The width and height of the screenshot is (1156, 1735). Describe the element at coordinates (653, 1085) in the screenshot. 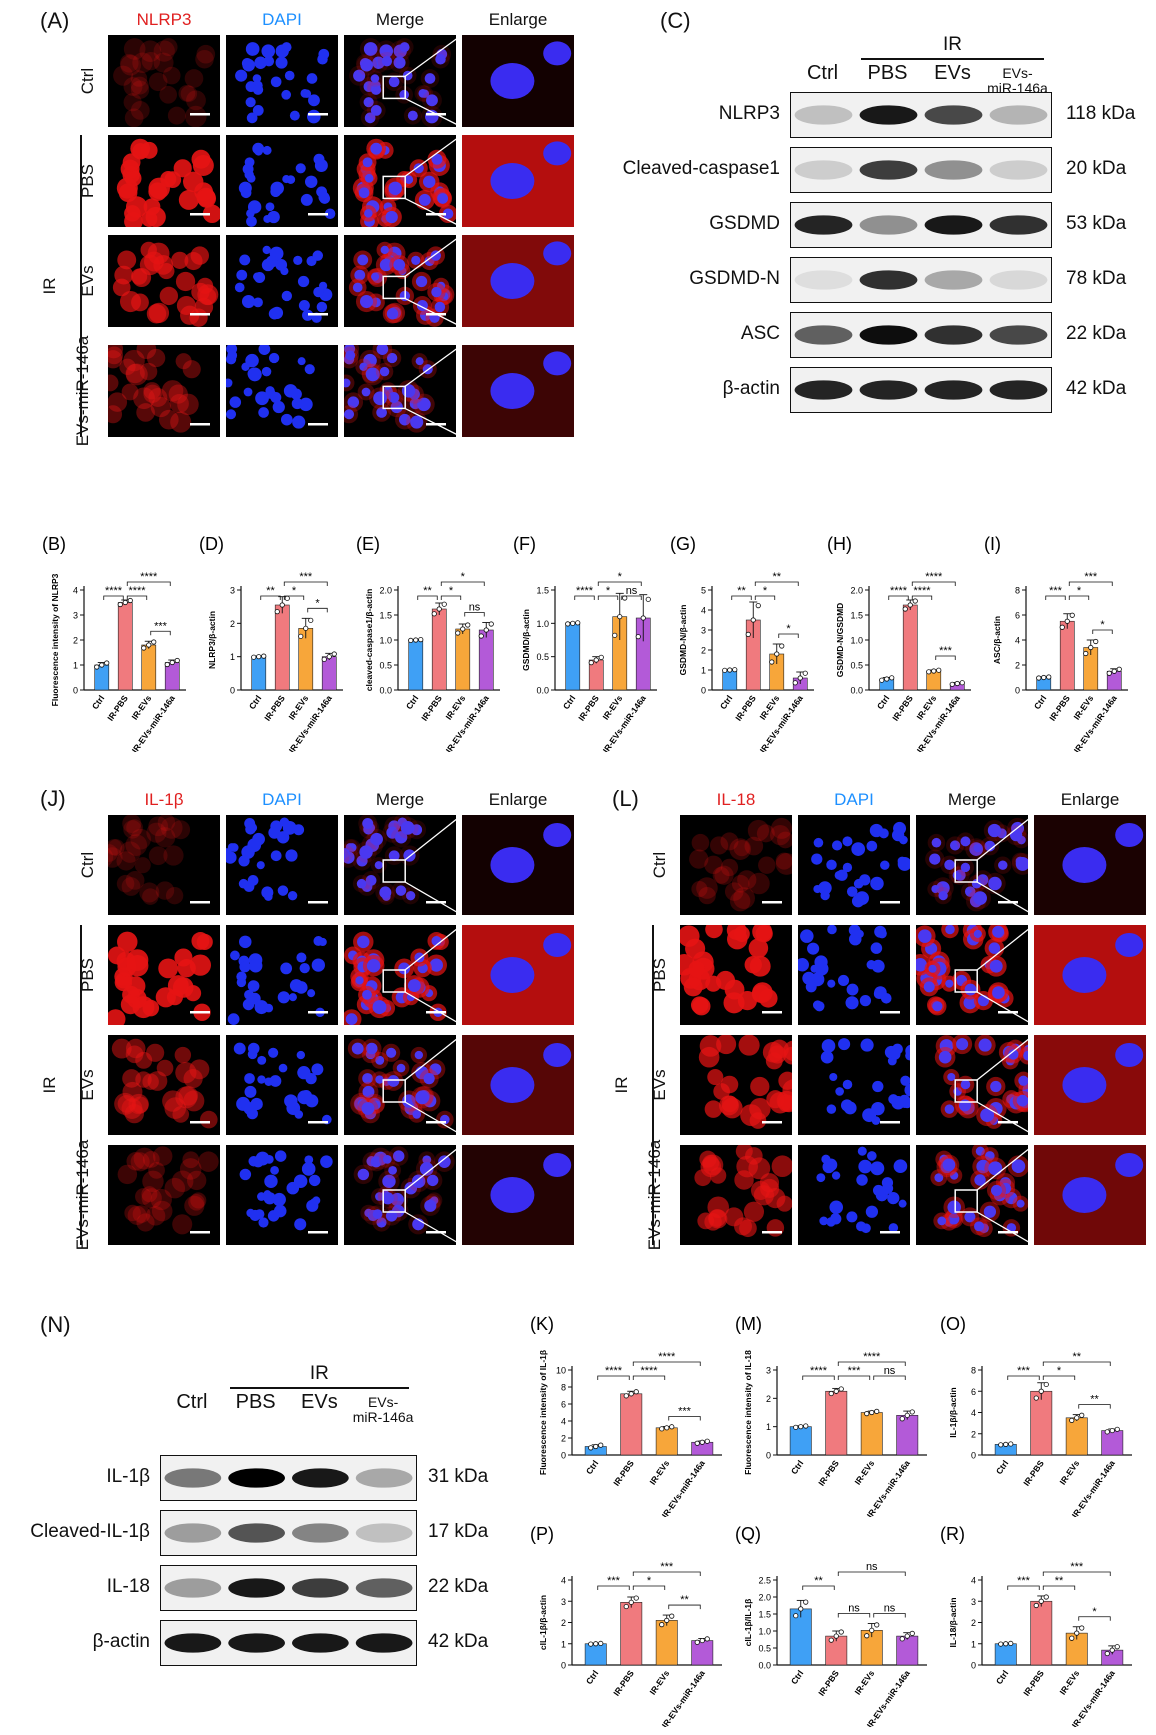

I see `panel-l-ir-bracket` at that location.